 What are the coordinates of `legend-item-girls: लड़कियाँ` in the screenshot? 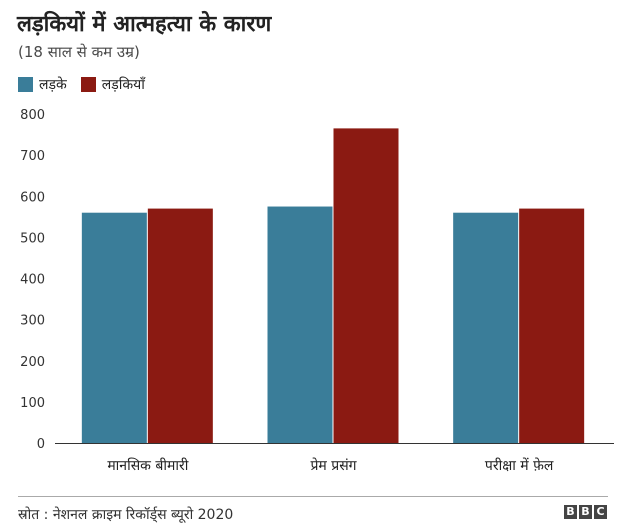 It's located at (112, 84).